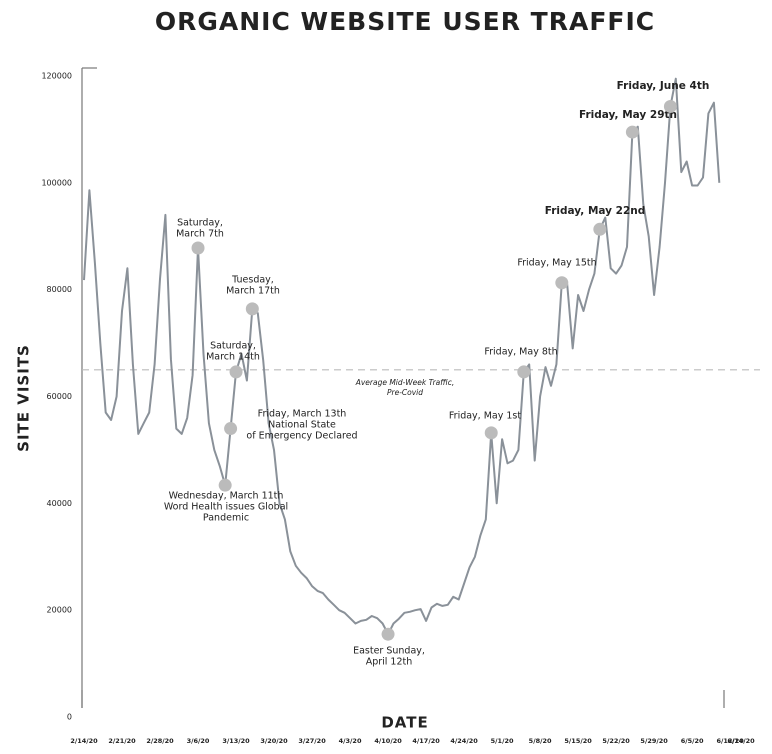 The height and width of the screenshot is (754, 772). Describe the element at coordinates (502, 741) in the screenshot. I see `x-tick-label: 5/1/20` at that location.